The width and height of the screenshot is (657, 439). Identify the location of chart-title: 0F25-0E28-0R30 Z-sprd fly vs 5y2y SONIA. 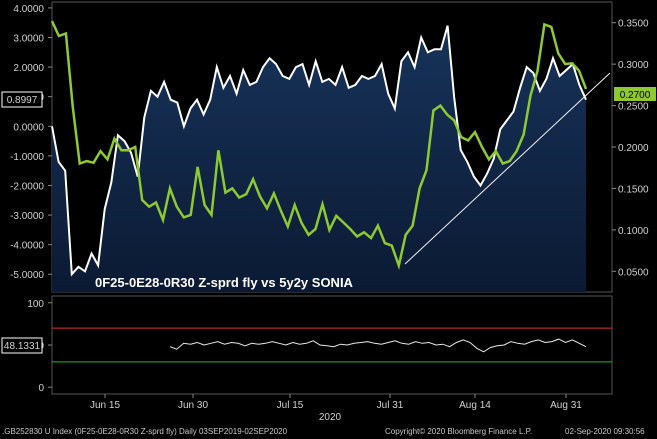
(224, 282).